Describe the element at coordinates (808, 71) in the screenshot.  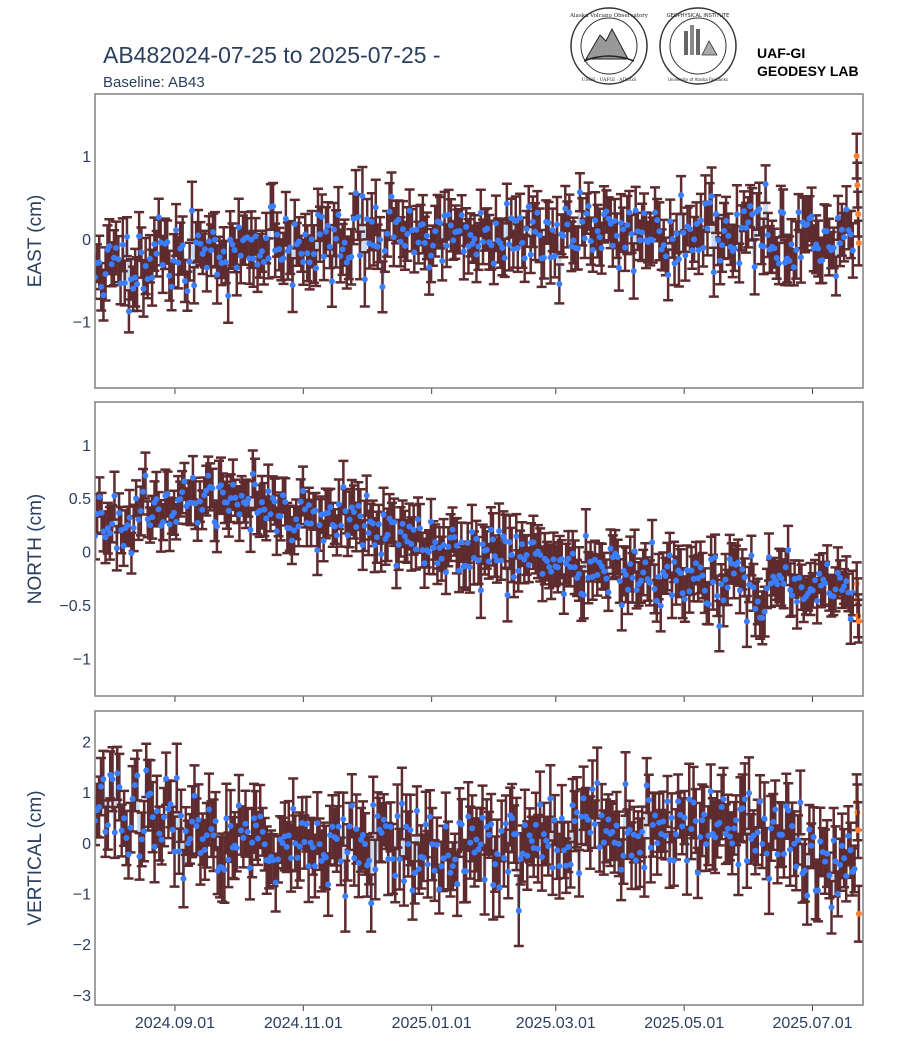
I see `lab-label-line2: GEODESY LAB` at that location.